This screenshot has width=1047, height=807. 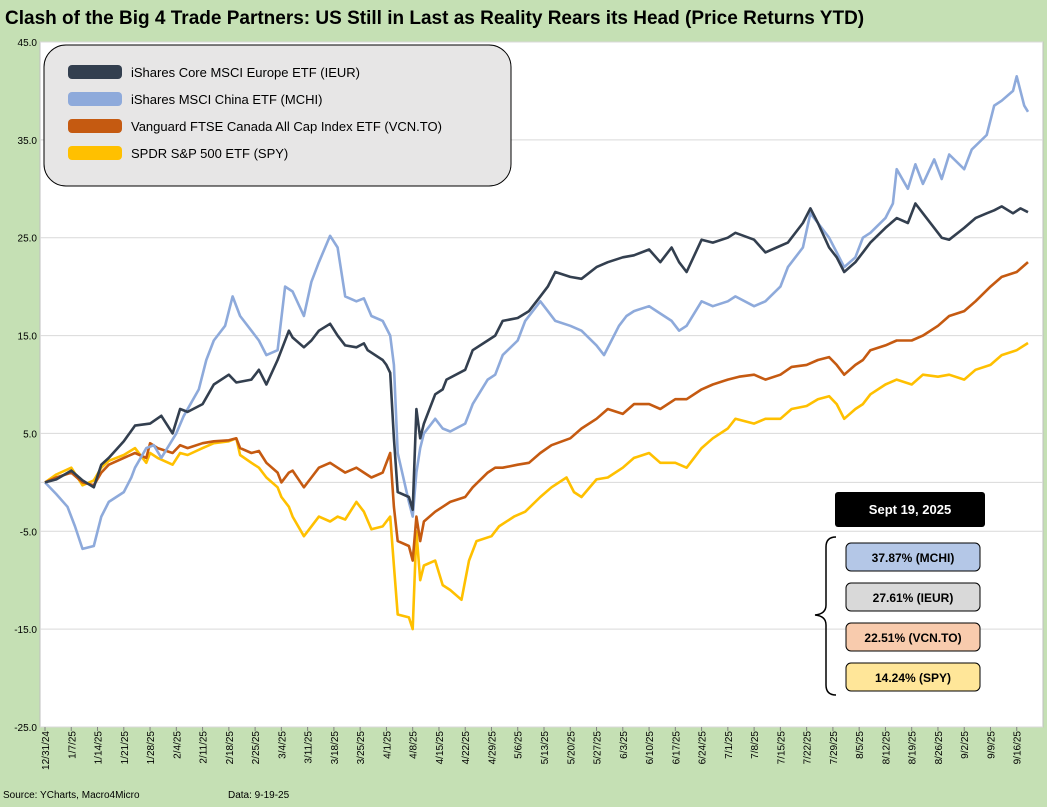 What do you see at coordinates (492, 748) in the screenshot?
I see `x-tick-label: 4/29/25` at bounding box center [492, 748].